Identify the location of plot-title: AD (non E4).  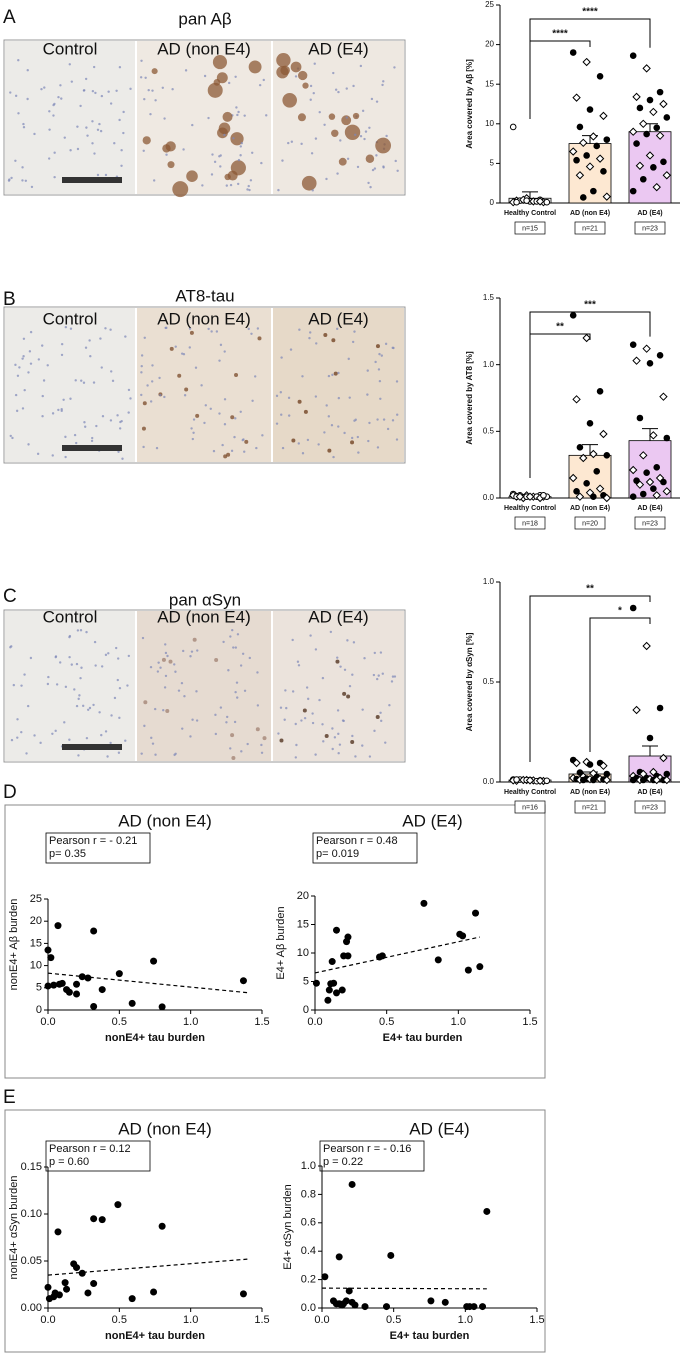
(165, 820).